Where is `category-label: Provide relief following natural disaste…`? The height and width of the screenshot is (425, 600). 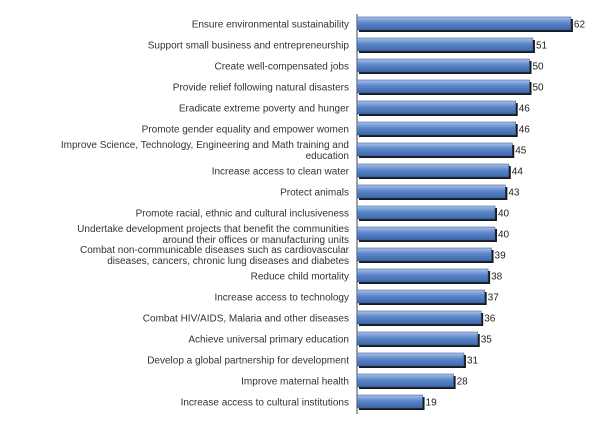 category-label: Provide relief following natural disaste… is located at coordinates (261, 88).